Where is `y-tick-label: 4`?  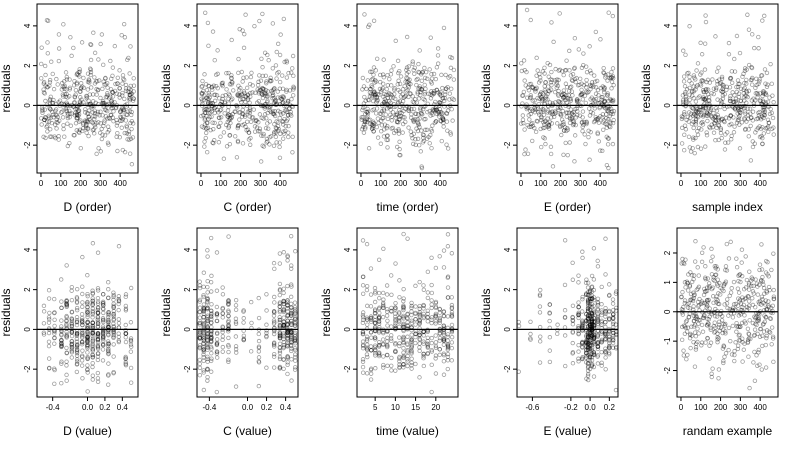 y-tick-label: 4 is located at coordinates (347, 25).